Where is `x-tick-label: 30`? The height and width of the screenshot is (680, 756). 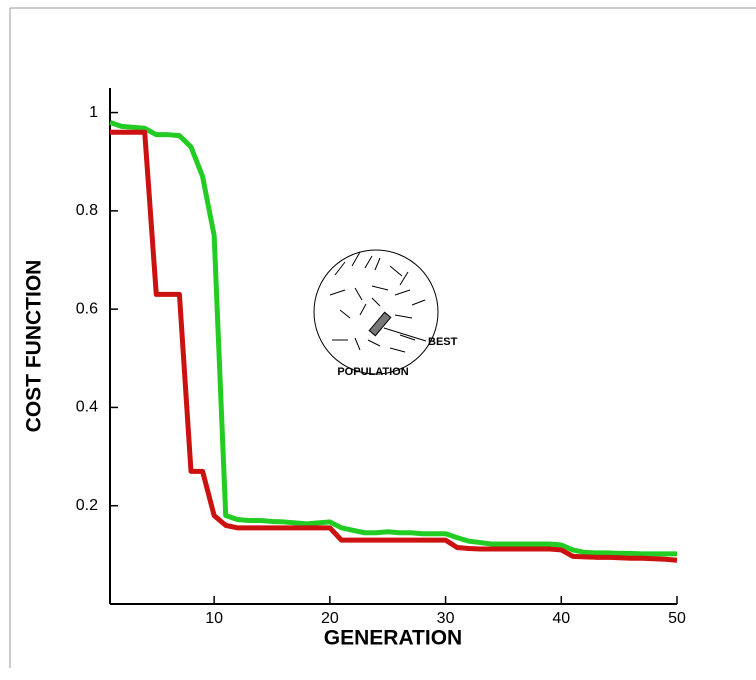 x-tick-label: 30 is located at coordinates (446, 618).